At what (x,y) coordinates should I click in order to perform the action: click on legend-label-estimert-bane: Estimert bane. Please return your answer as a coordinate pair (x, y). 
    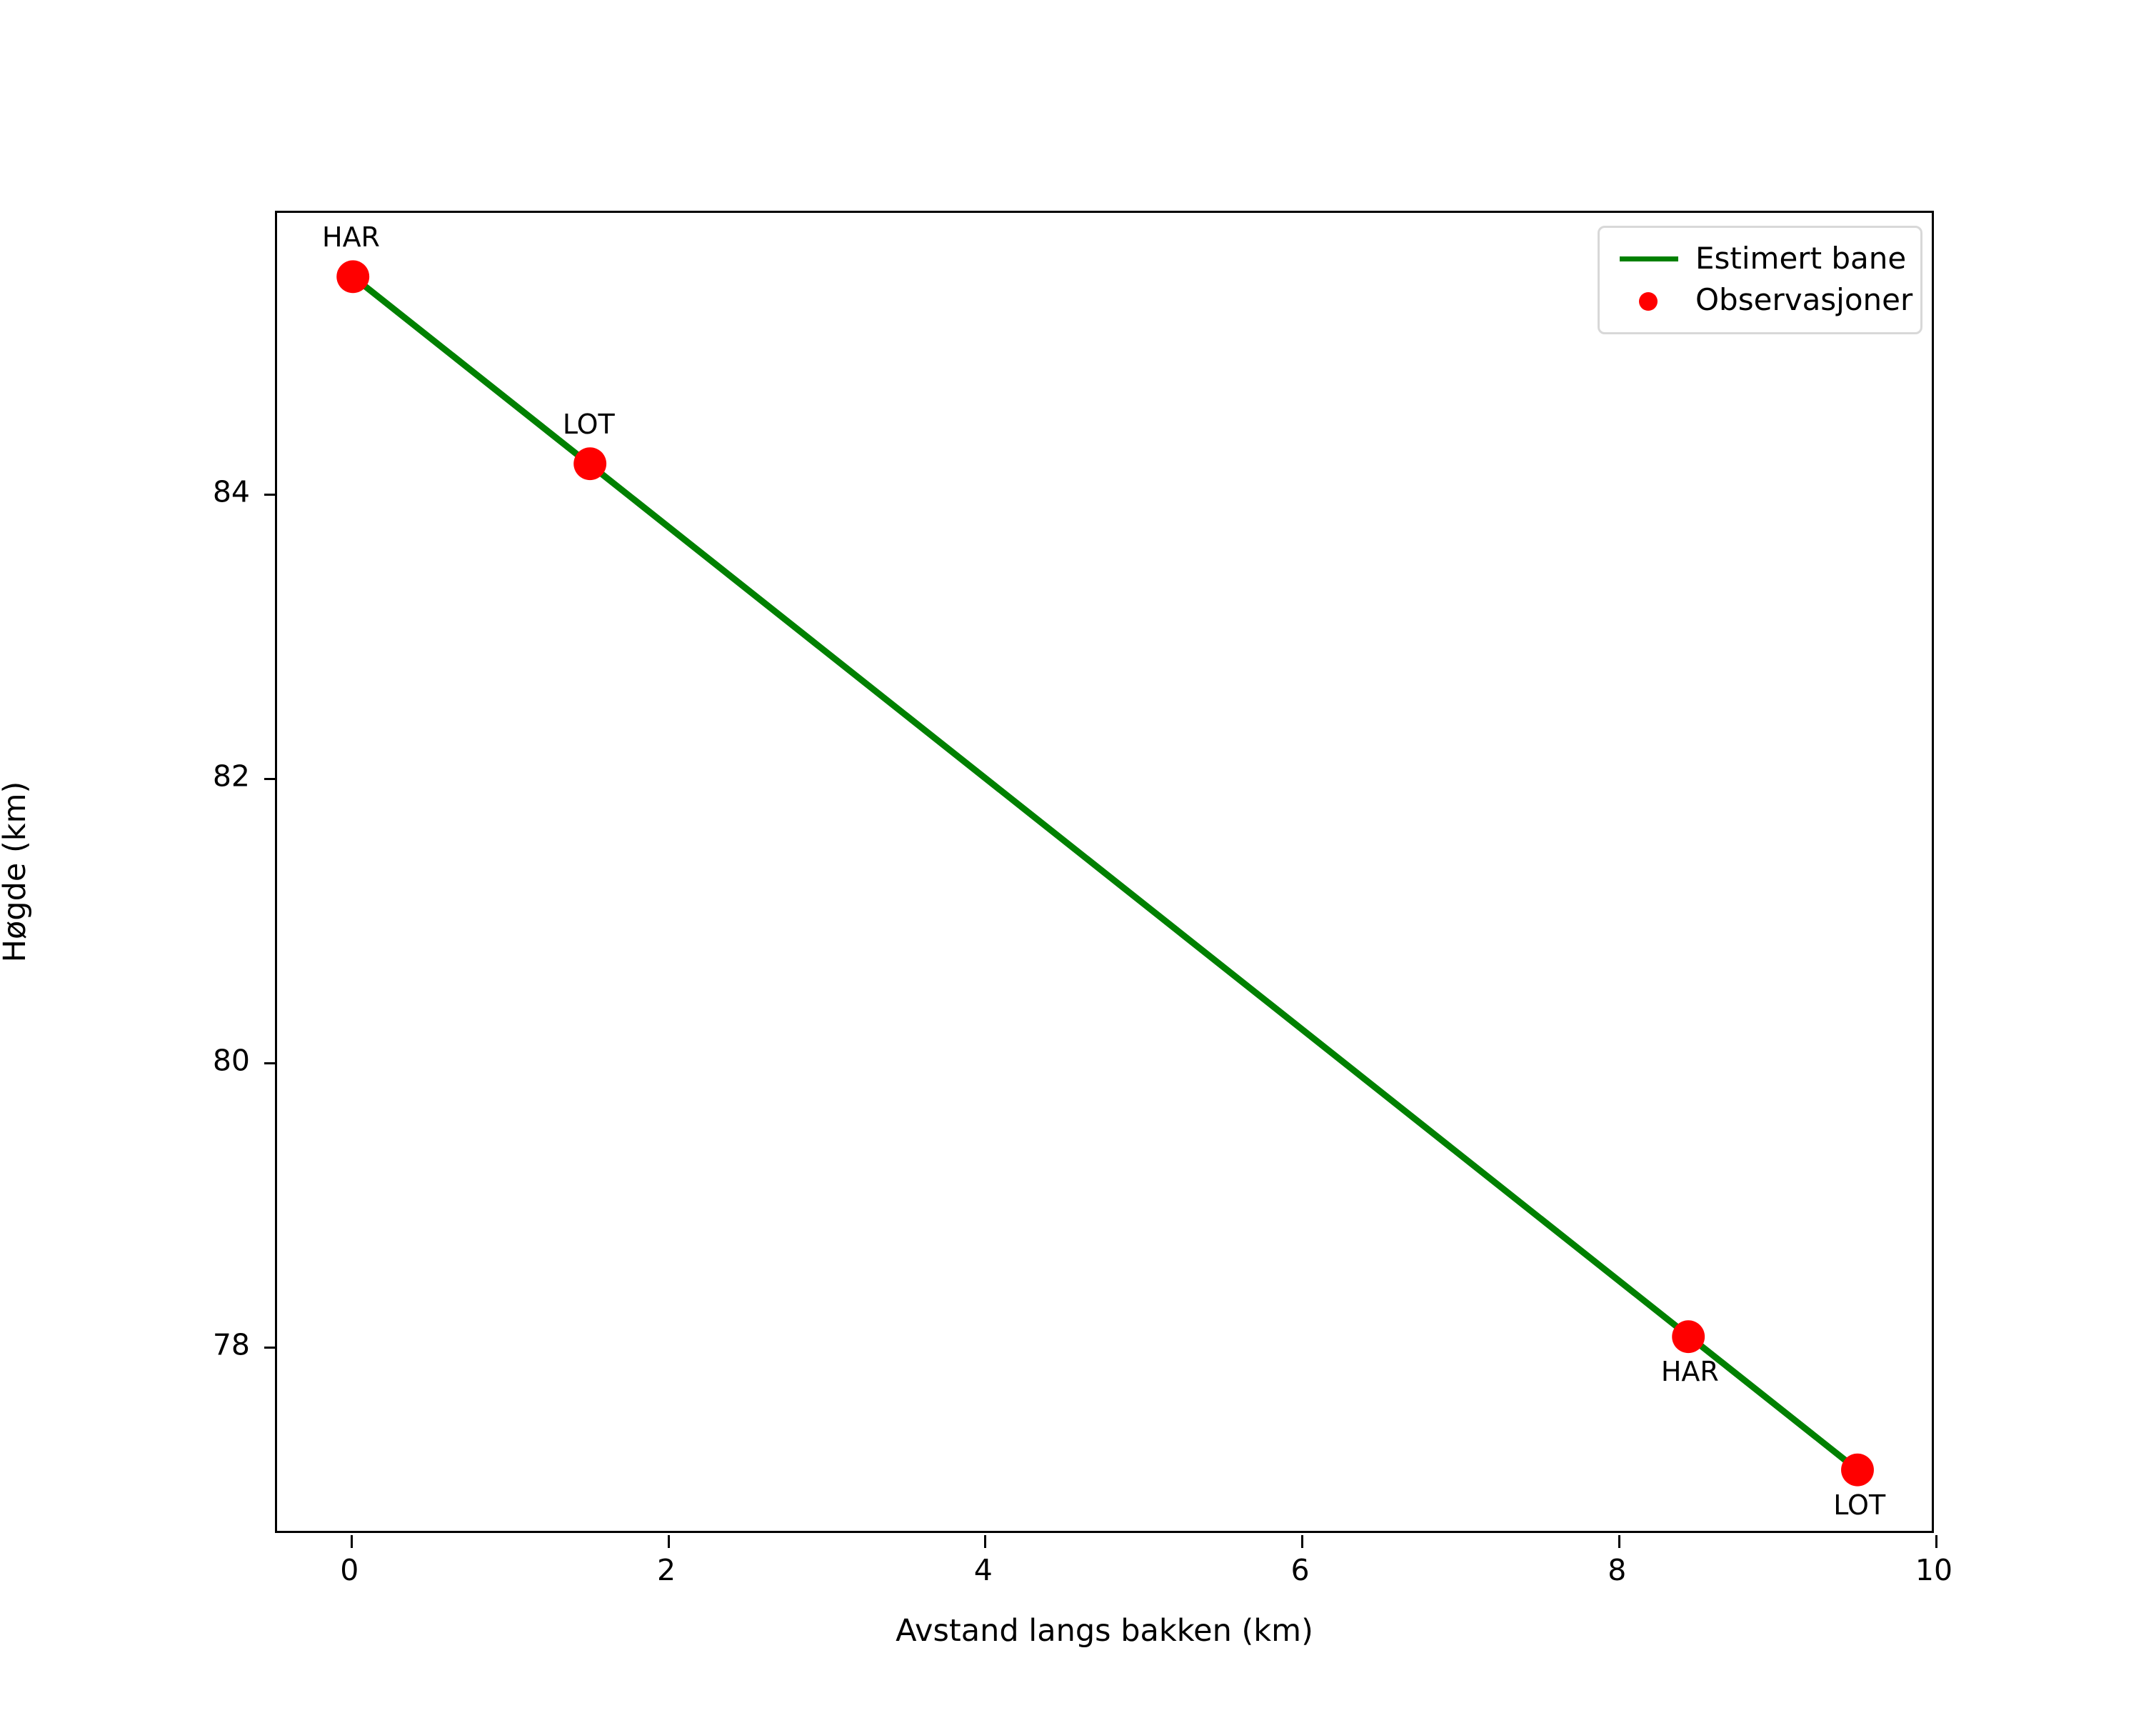
    Looking at the image, I should click on (1801, 258).